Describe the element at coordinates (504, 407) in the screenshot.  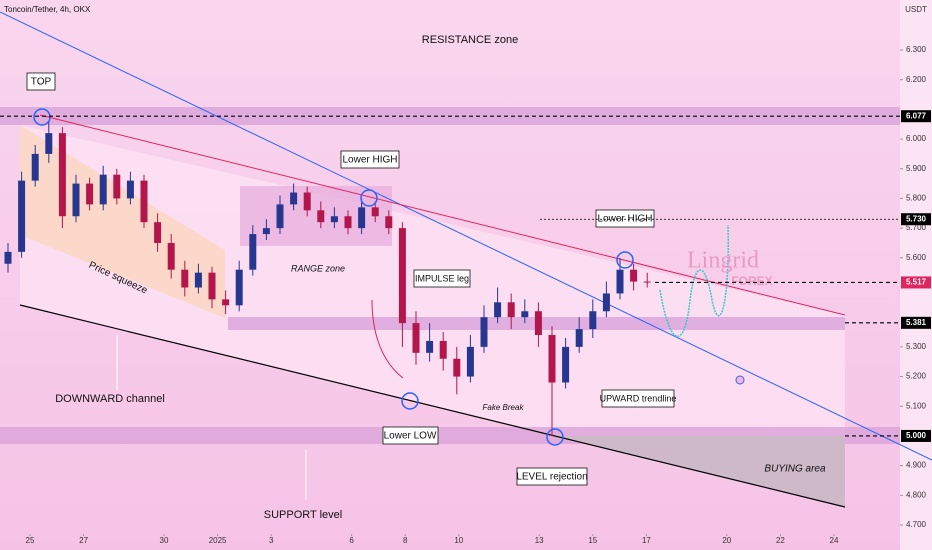
I see `annotation: Fake Break` at that location.